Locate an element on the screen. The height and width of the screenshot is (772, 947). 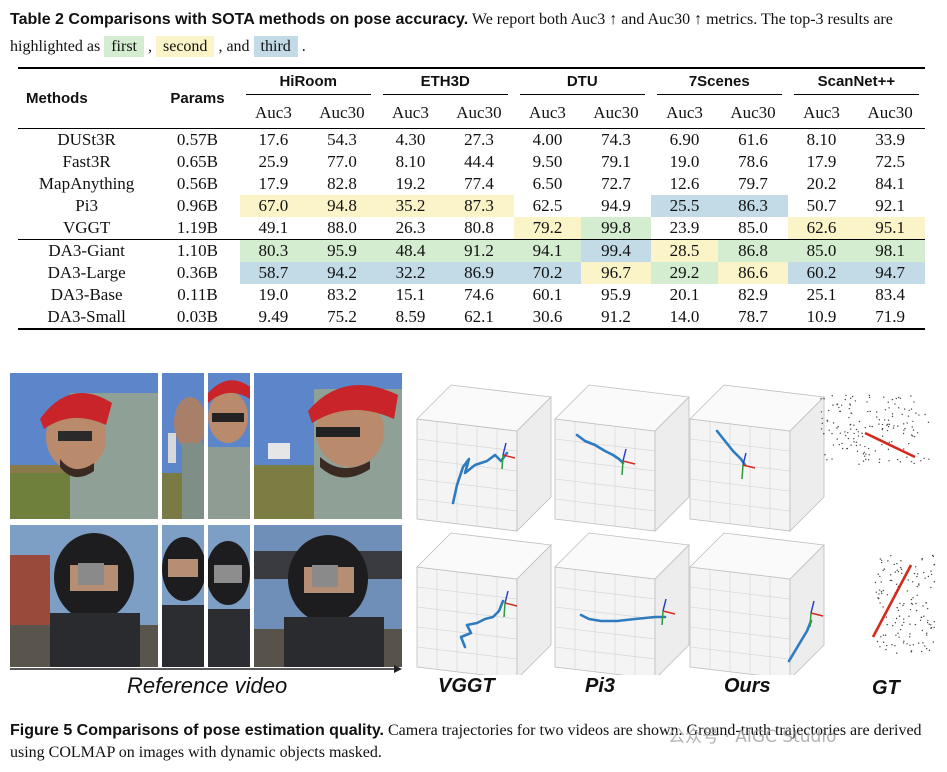
frame-top-mid-a is located at coordinates (183, 446).